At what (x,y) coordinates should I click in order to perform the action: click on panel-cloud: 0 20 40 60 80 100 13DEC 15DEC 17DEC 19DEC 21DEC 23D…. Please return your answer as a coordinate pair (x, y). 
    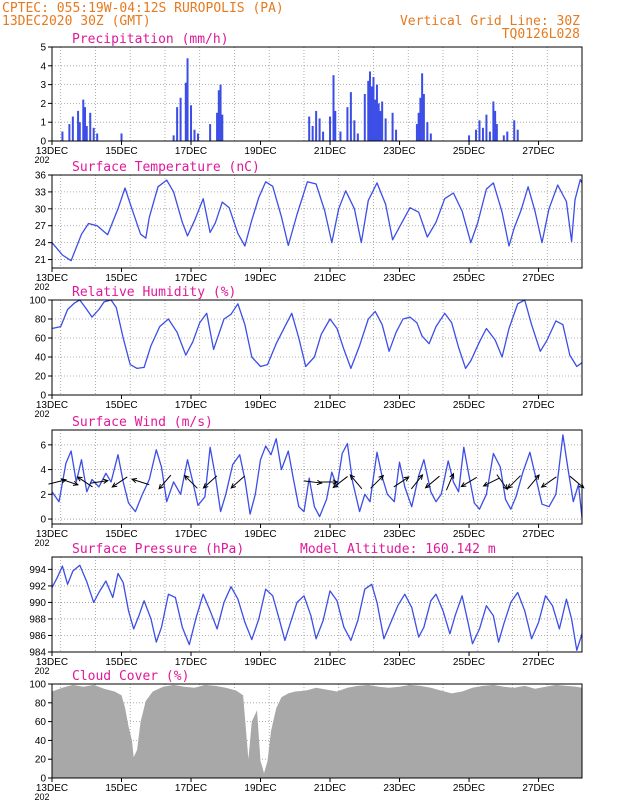
    Looking at the image, I should click on (306, 734).